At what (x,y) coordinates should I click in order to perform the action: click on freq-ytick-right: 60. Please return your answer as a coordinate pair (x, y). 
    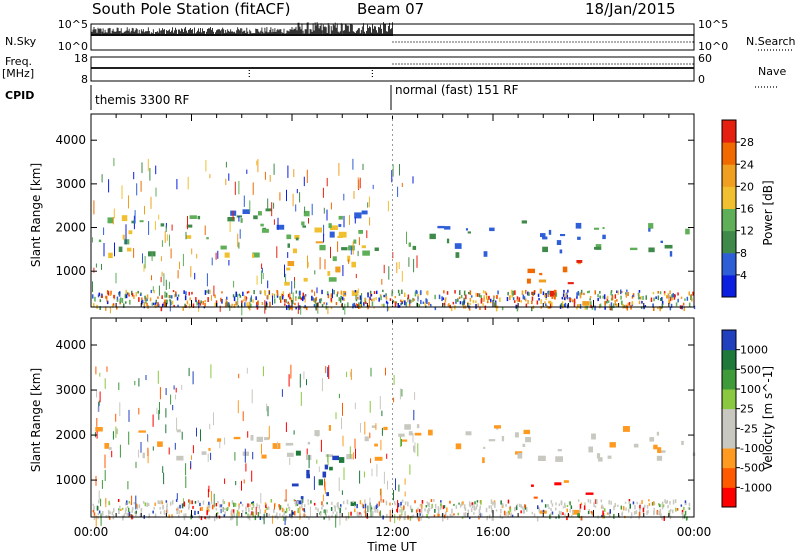
    Looking at the image, I should click on (705, 58).